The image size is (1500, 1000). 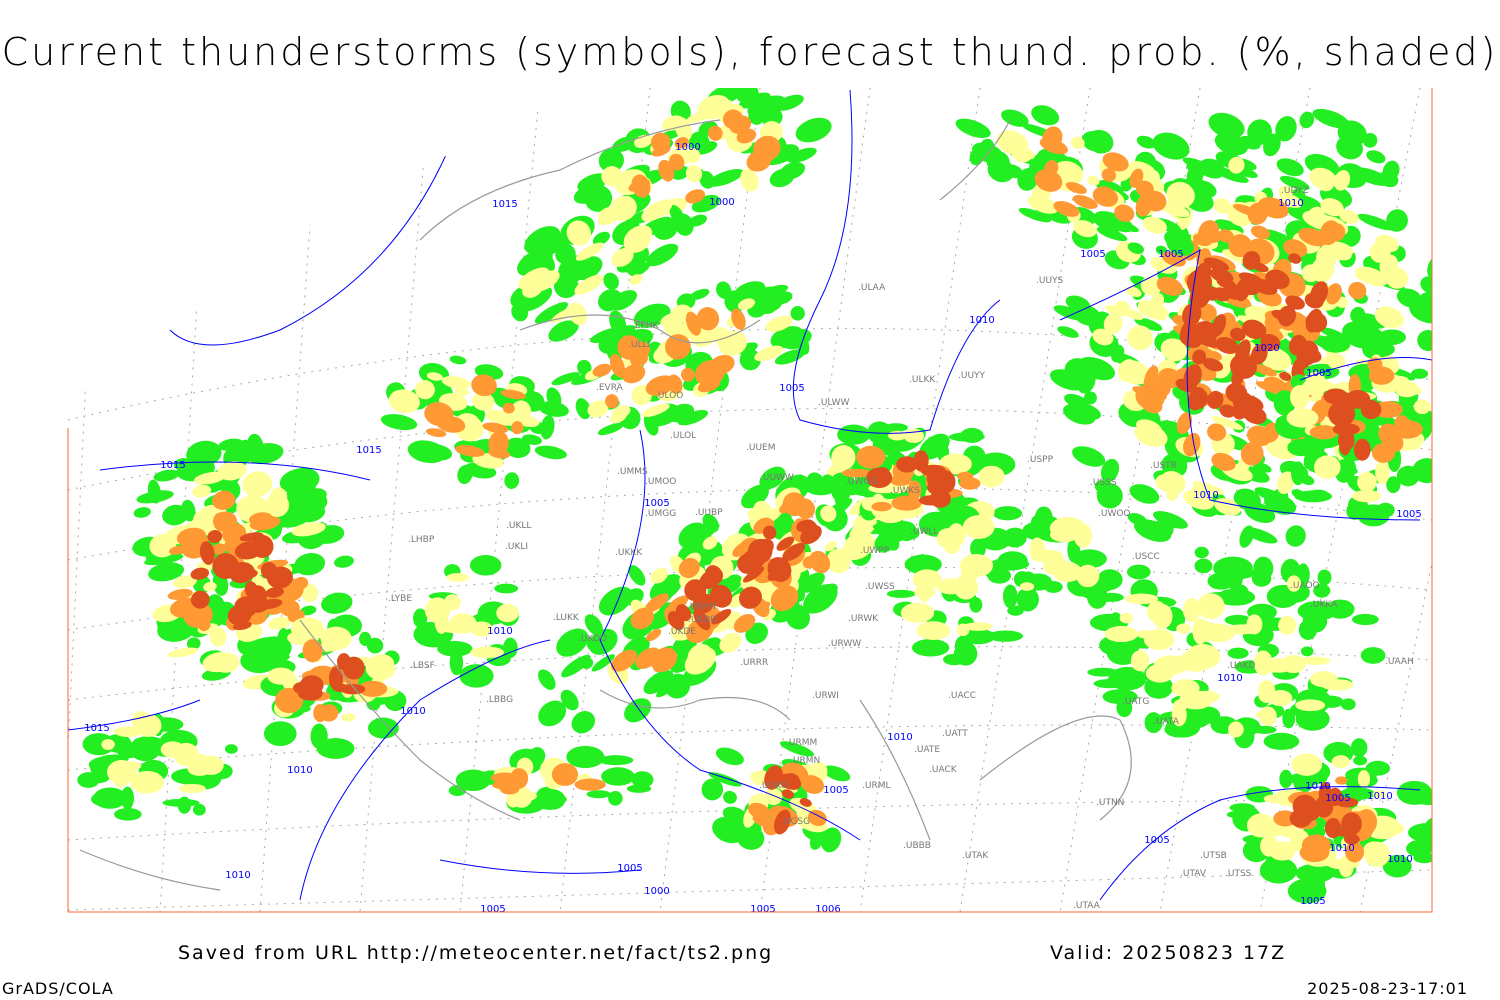 I want to click on station-label: .LHBP, so click(x=421, y=540).